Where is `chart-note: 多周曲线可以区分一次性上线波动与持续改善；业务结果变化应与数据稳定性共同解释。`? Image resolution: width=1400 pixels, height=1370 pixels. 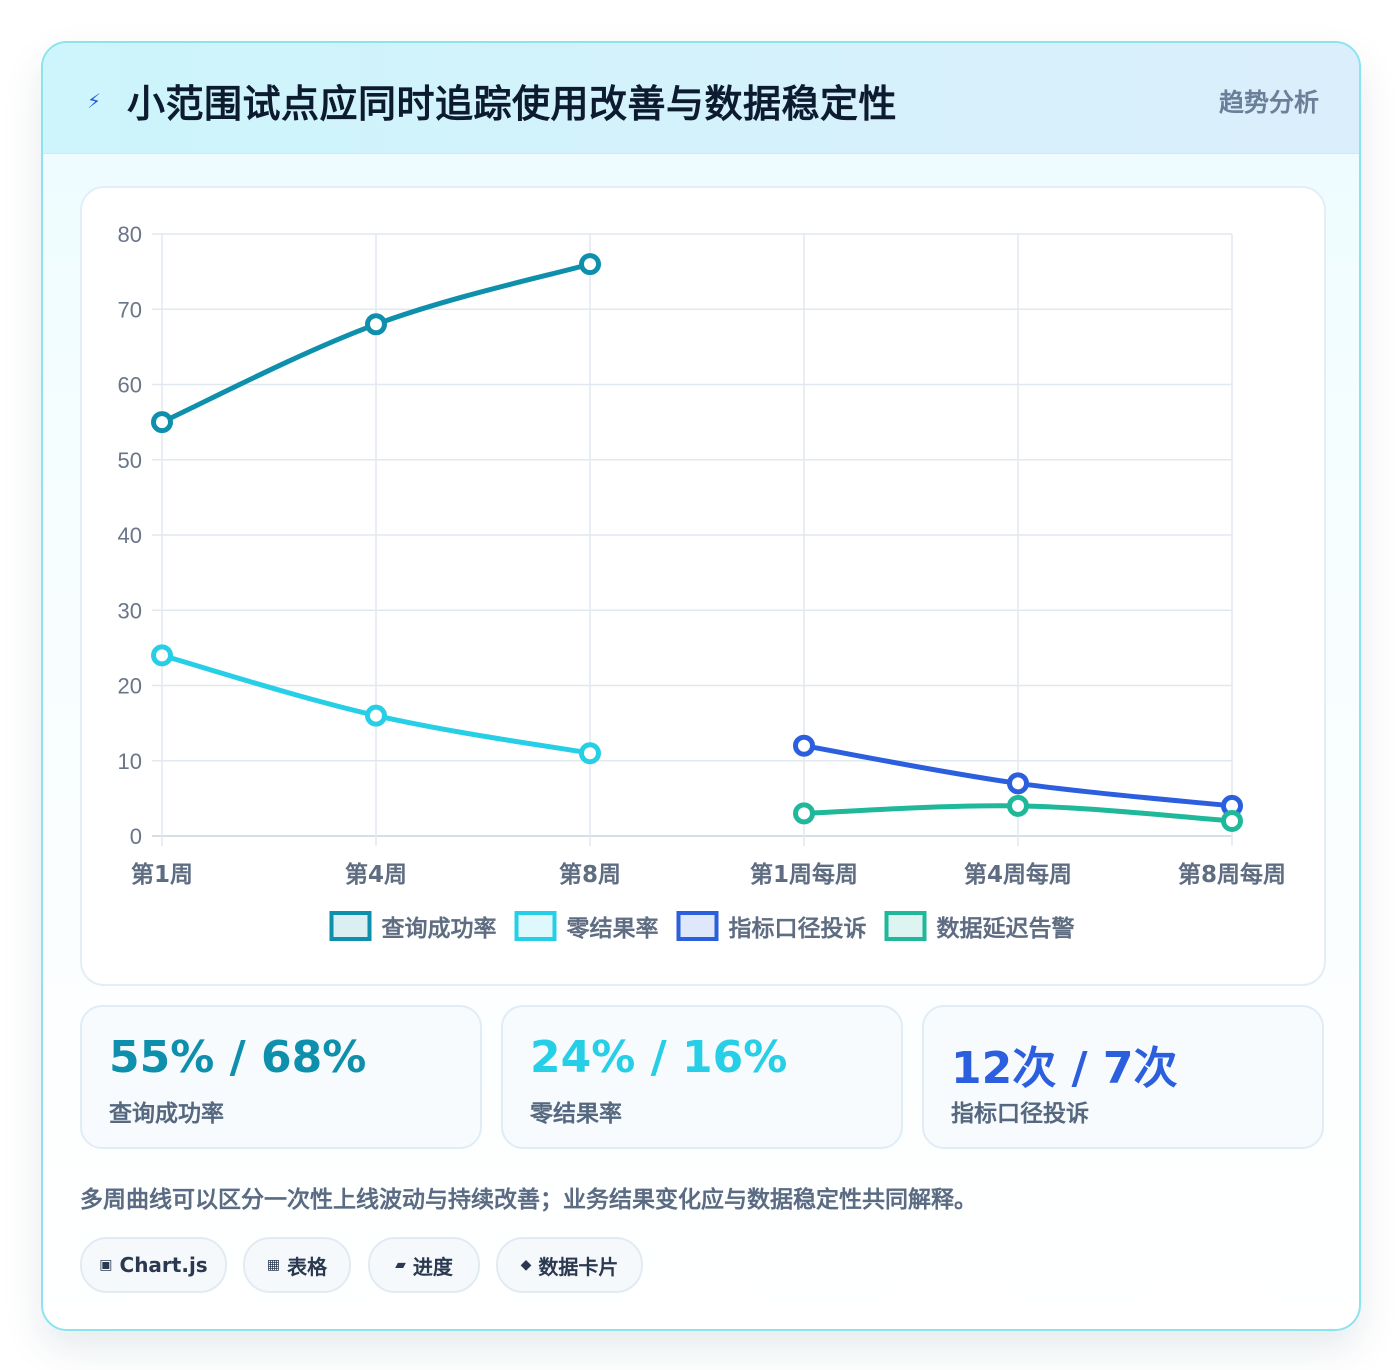
chart-note: 多周曲线可以区分一次性上线波动与持续改善；业务结果变化应与数据稳定性共同解释。 is located at coordinates (528, 1200).